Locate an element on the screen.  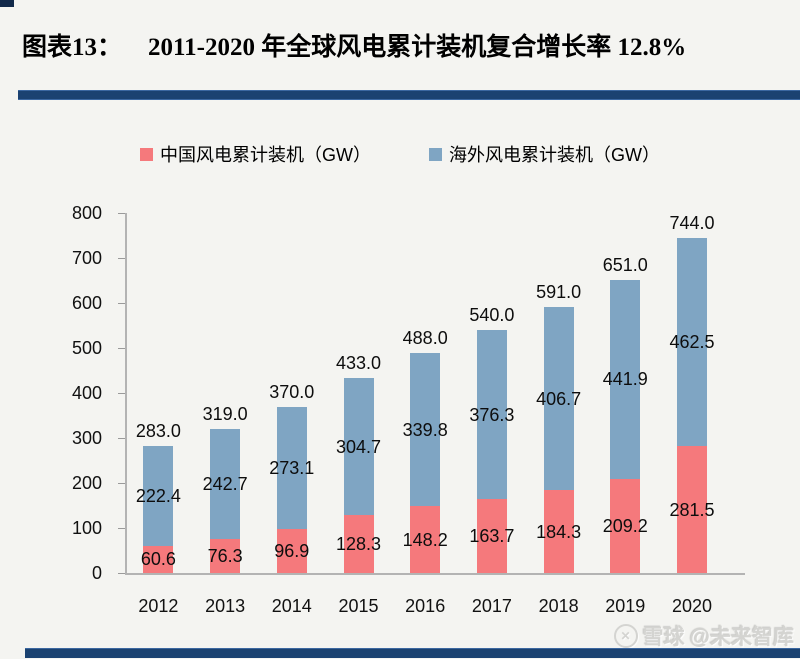
y-axis-line is located at coordinates (126, 393).